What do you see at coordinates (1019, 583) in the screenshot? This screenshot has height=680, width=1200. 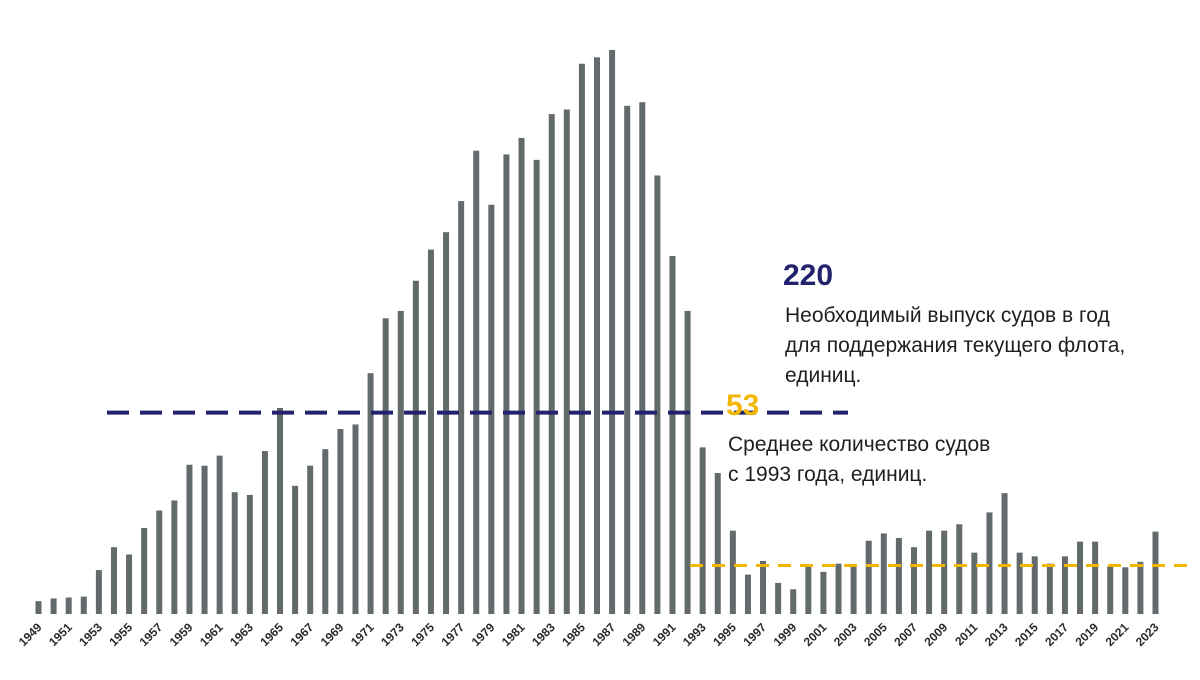 I see `bar-2014` at bounding box center [1019, 583].